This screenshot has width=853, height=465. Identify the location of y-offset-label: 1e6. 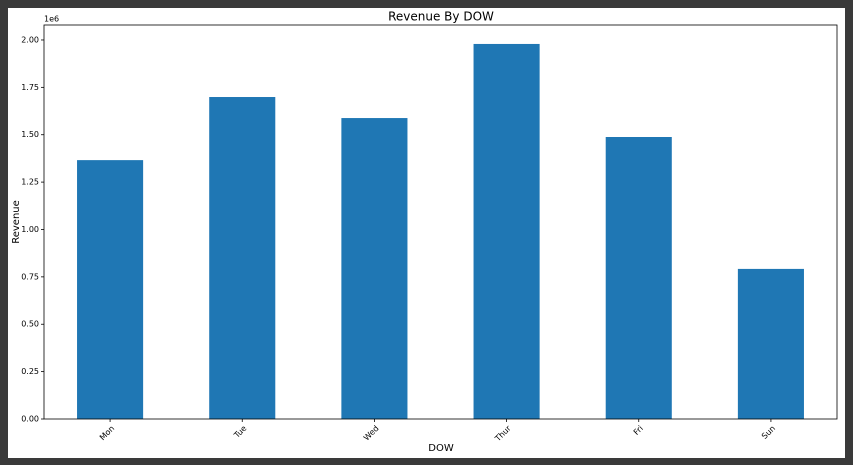
(51, 19).